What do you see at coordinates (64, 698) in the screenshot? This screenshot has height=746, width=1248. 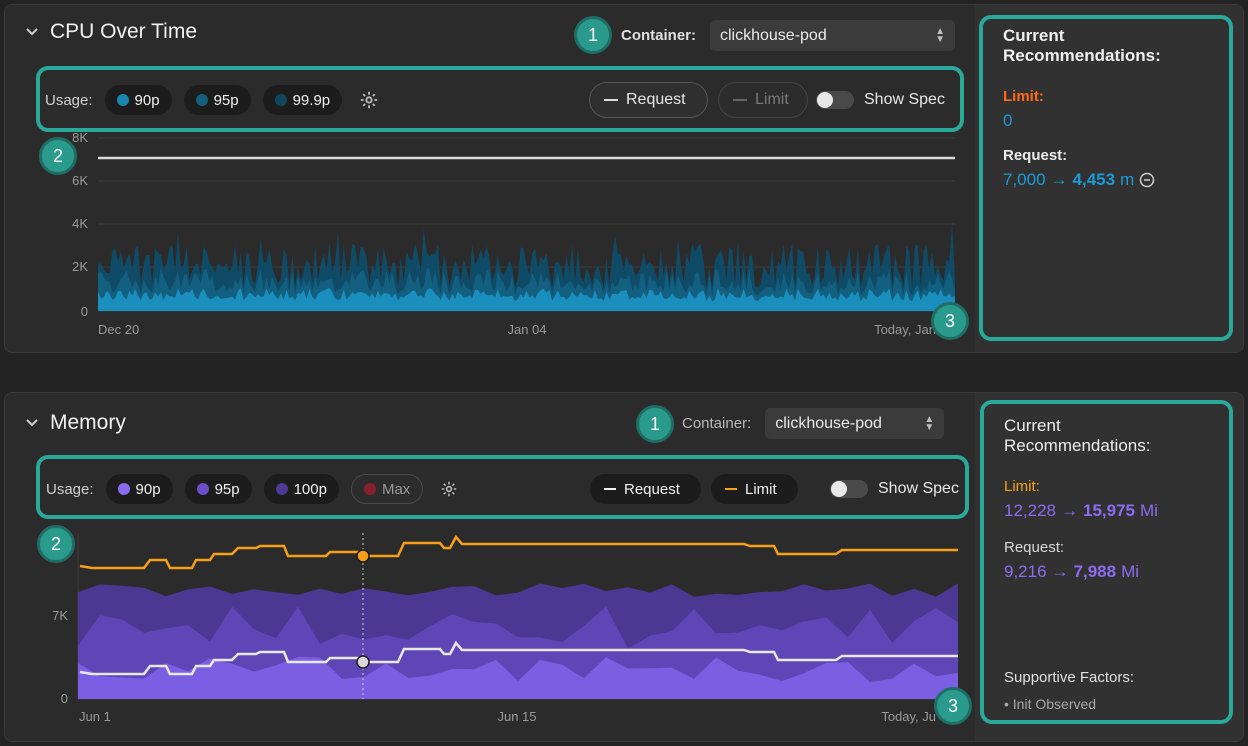 I see `y-tick-label: 0` at bounding box center [64, 698].